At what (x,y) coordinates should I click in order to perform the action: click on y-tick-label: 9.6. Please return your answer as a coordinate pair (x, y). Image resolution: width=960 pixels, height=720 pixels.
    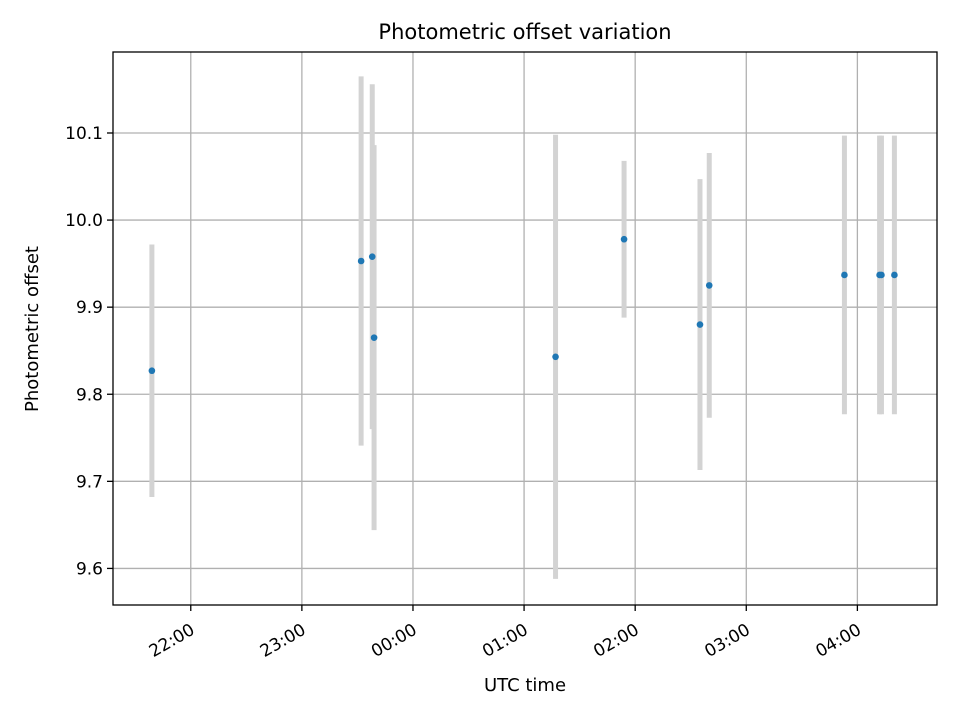
    Looking at the image, I should click on (89, 569).